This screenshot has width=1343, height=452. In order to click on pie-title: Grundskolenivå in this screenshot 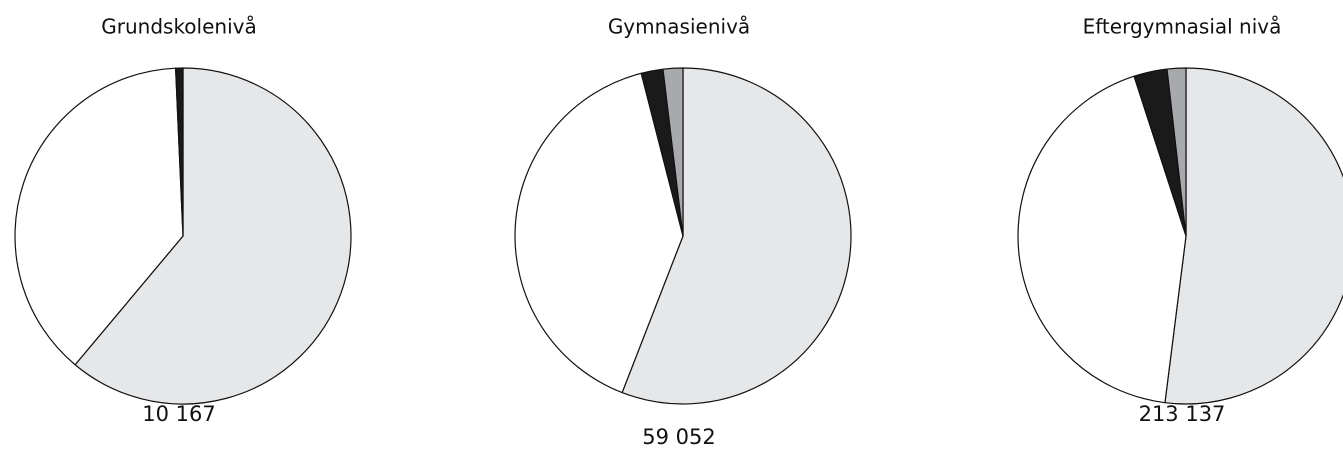, I will do `click(178, 27)`.